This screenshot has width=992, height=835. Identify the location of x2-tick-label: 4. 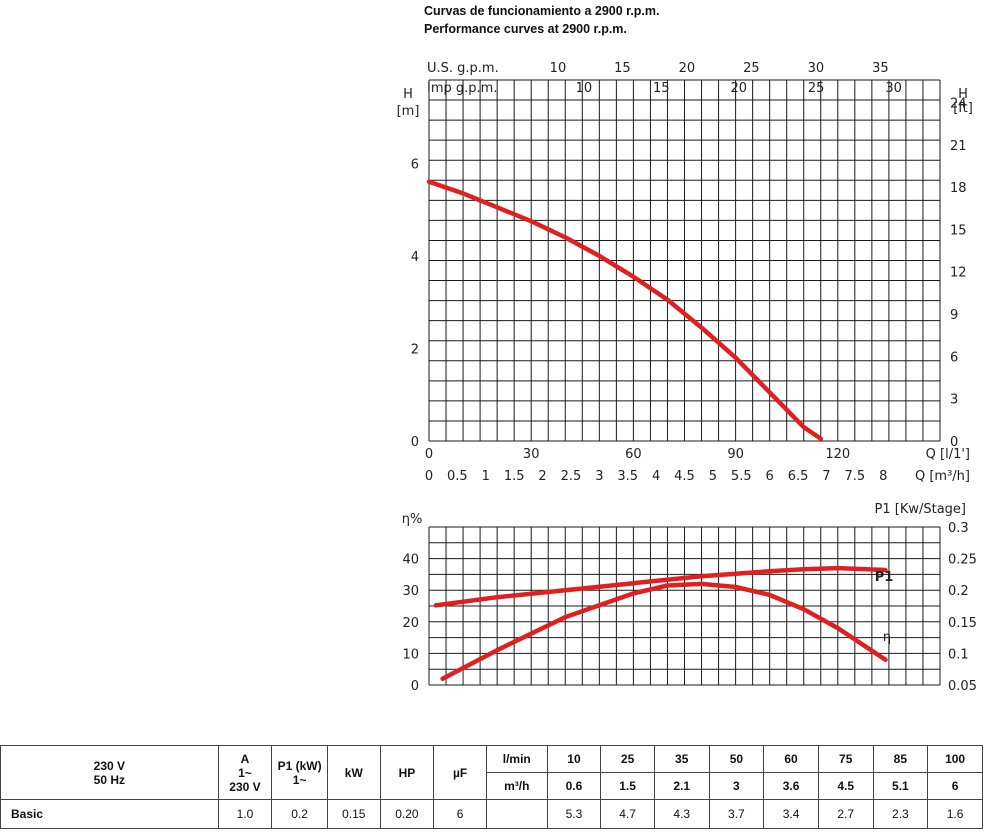
(656, 476).